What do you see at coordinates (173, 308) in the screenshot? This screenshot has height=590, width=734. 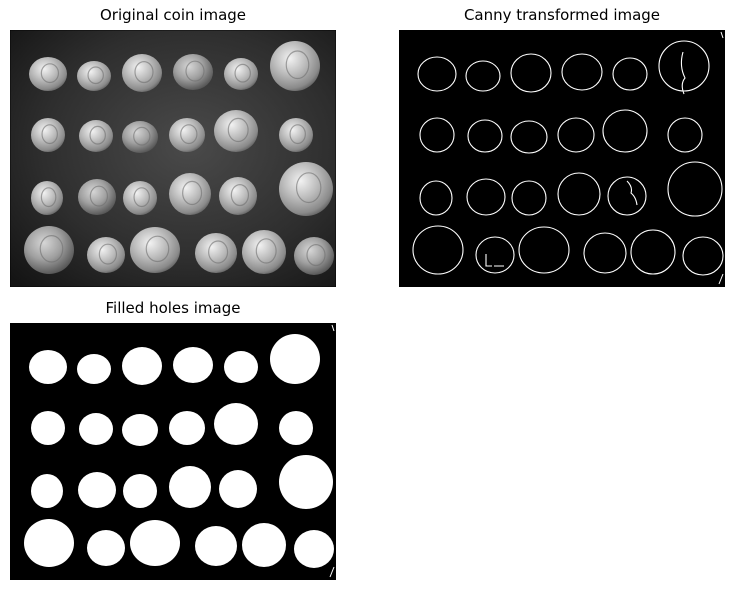 I see `panel-title-filled: Filled holes image` at bounding box center [173, 308].